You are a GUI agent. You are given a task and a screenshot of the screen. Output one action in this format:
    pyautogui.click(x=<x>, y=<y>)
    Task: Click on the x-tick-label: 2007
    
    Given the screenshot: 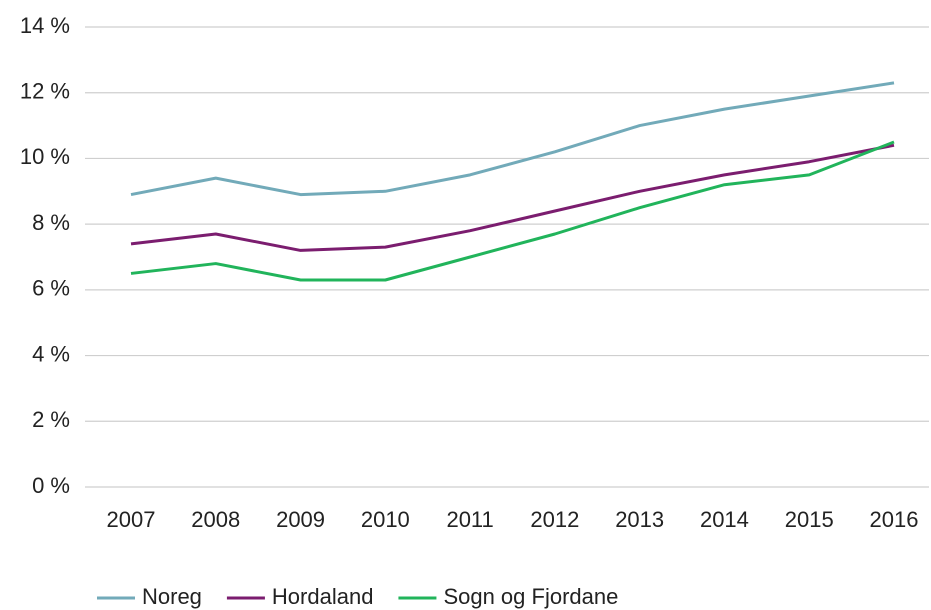 What is the action you would take?
    pyautogui.click(x=131, y=519)
    